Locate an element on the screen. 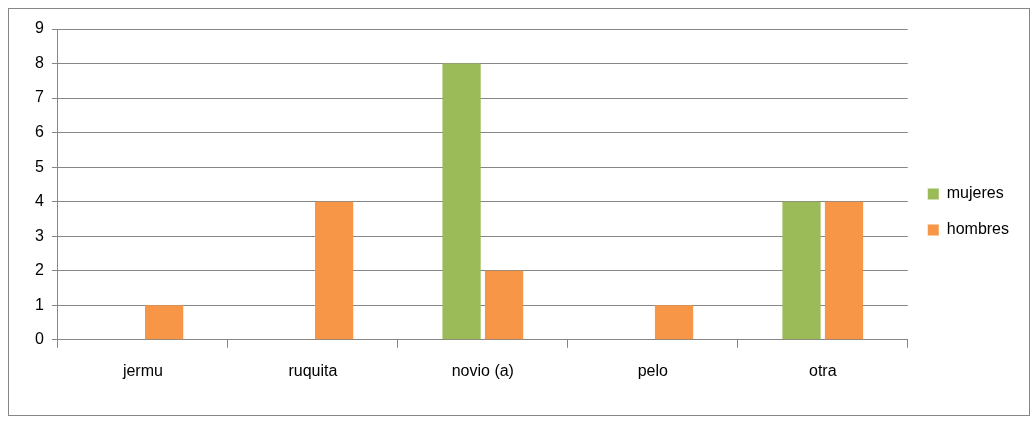  y-tick-label: 9 is located at coordinates (39, 28).